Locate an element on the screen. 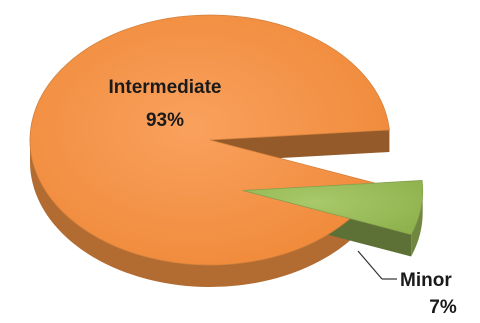 The image size is (480, 323). slice-minor is located at coordinates (333, 207).